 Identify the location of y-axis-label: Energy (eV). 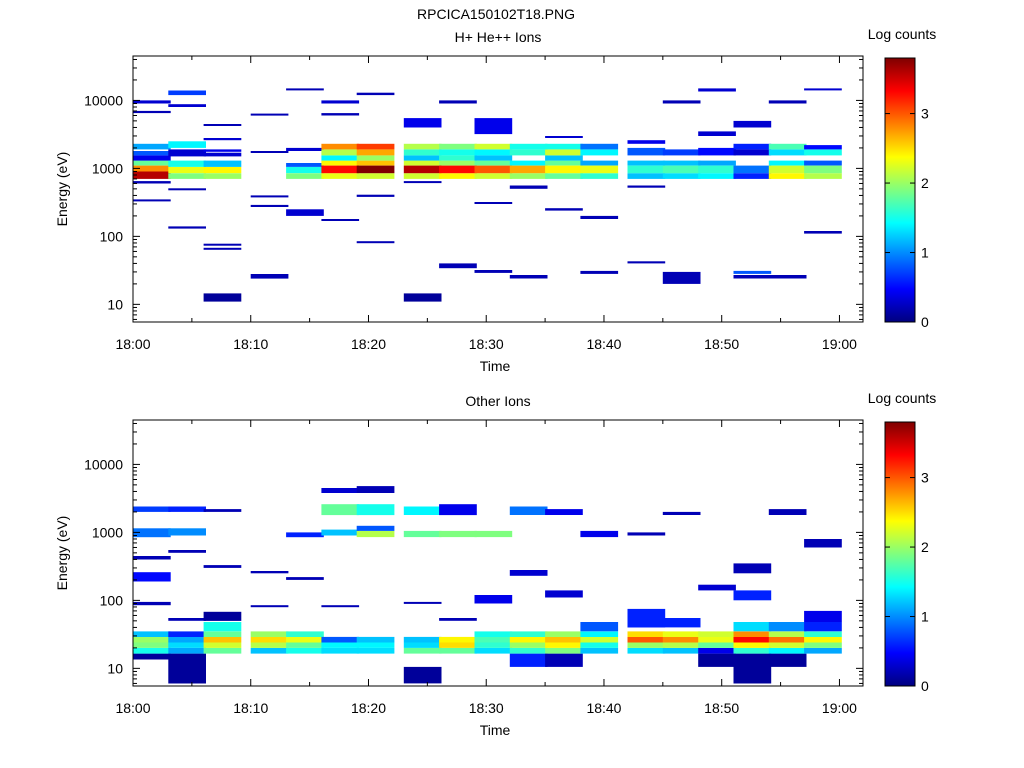
(62, 553).